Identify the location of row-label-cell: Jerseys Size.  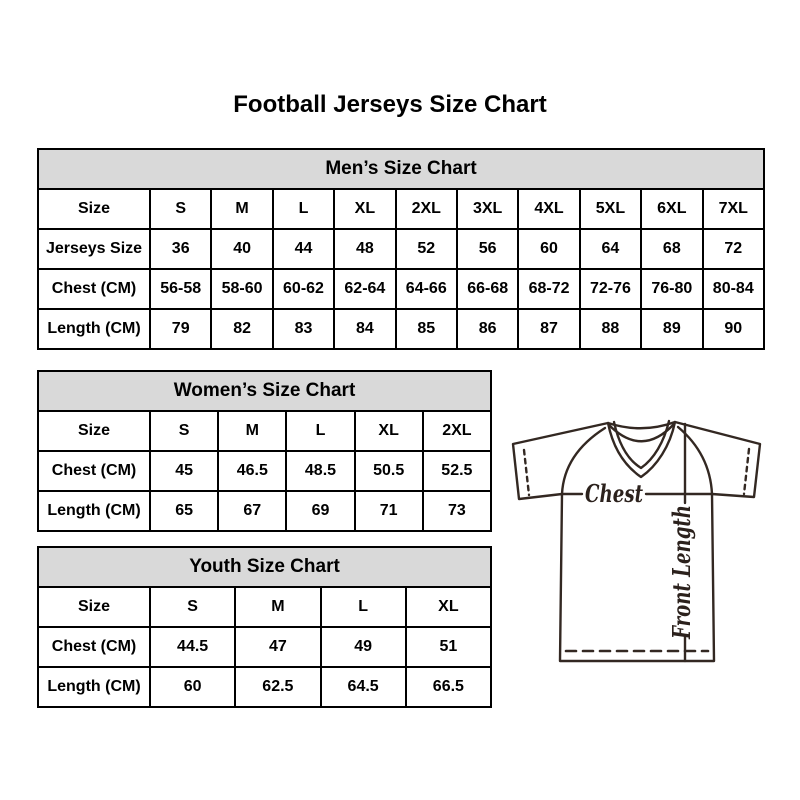
(94, 249).